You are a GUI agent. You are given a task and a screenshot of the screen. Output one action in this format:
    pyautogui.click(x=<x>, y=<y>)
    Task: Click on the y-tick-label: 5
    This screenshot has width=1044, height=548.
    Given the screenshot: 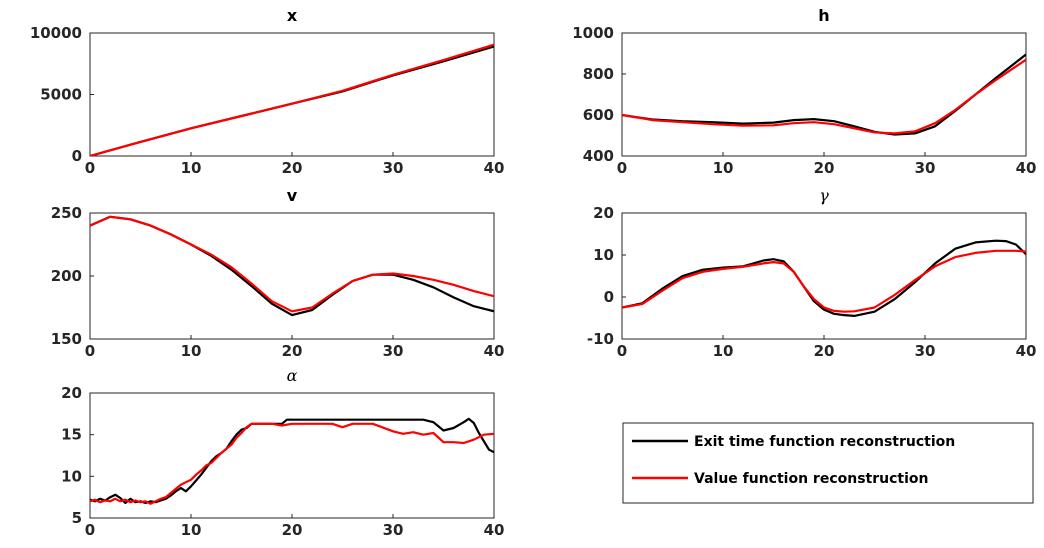 What is the action you would take?
    pyautogui.click(x=77, y=518)
    